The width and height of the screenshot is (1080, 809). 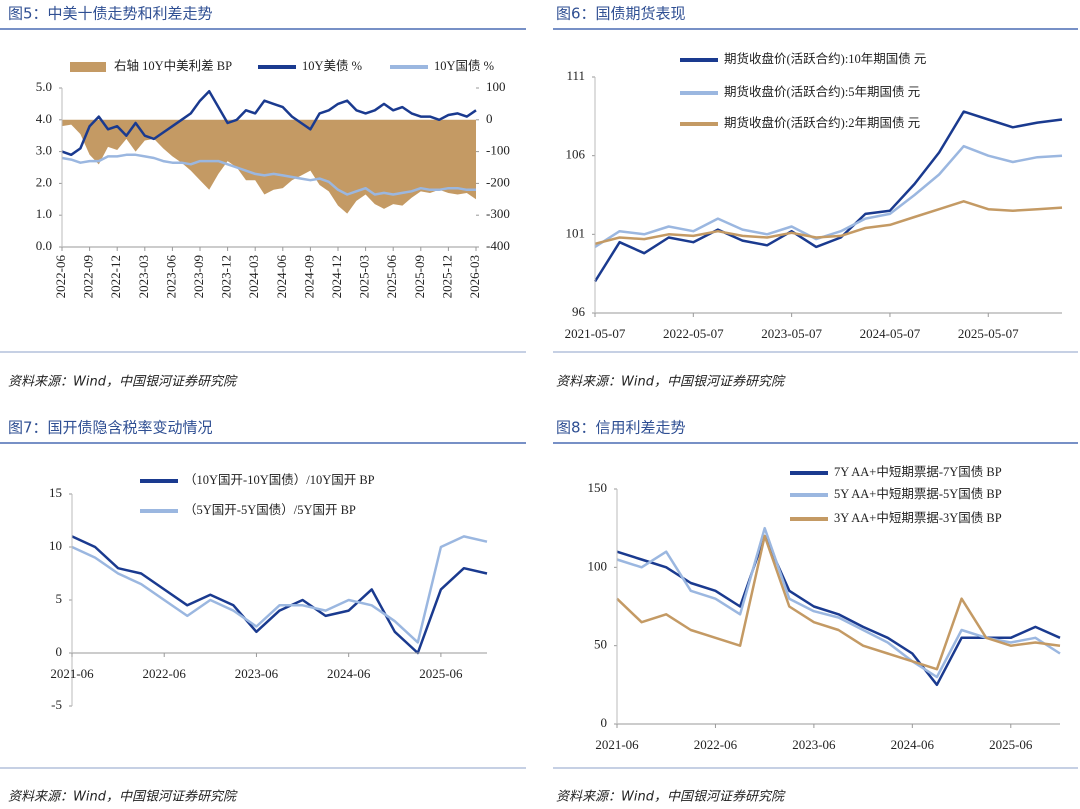 What do you see at coordinates (143, 276) in the screenshot?
I see `x-tick-label: 2023-03` at bounding box center [143, 276].